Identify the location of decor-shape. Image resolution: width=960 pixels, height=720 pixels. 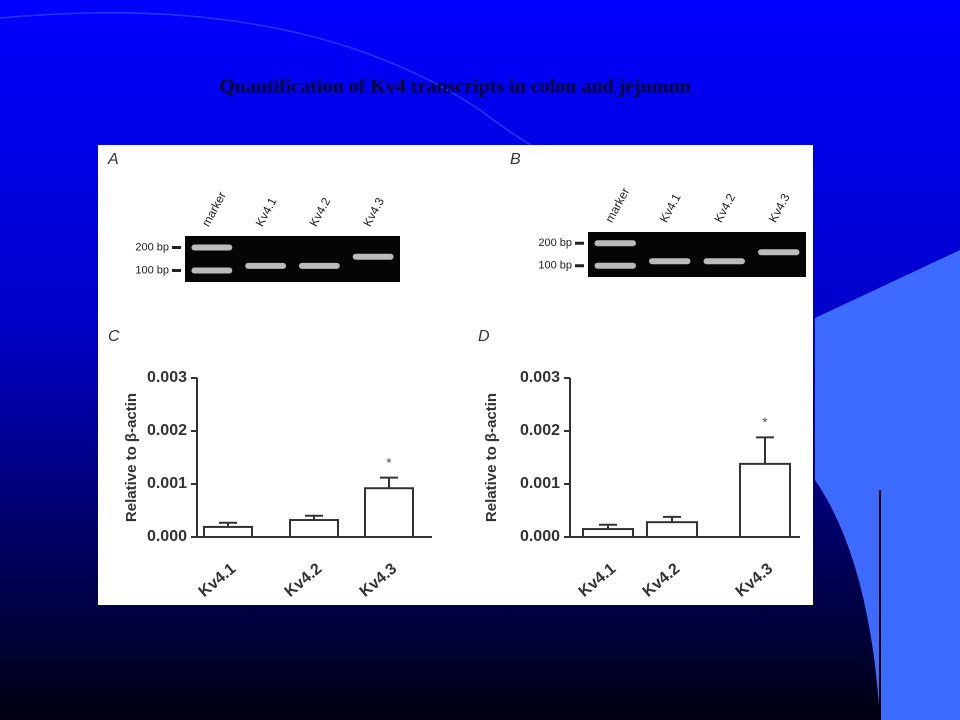
(887, 485).